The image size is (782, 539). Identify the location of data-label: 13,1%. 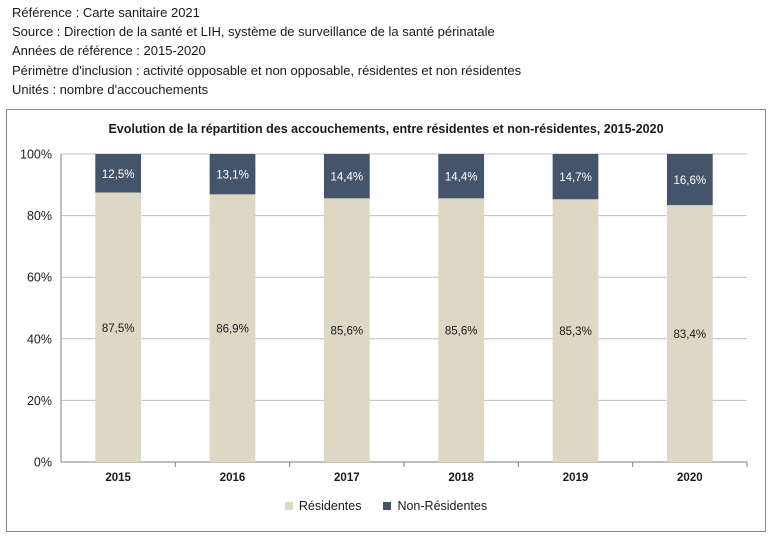
(232, 176).